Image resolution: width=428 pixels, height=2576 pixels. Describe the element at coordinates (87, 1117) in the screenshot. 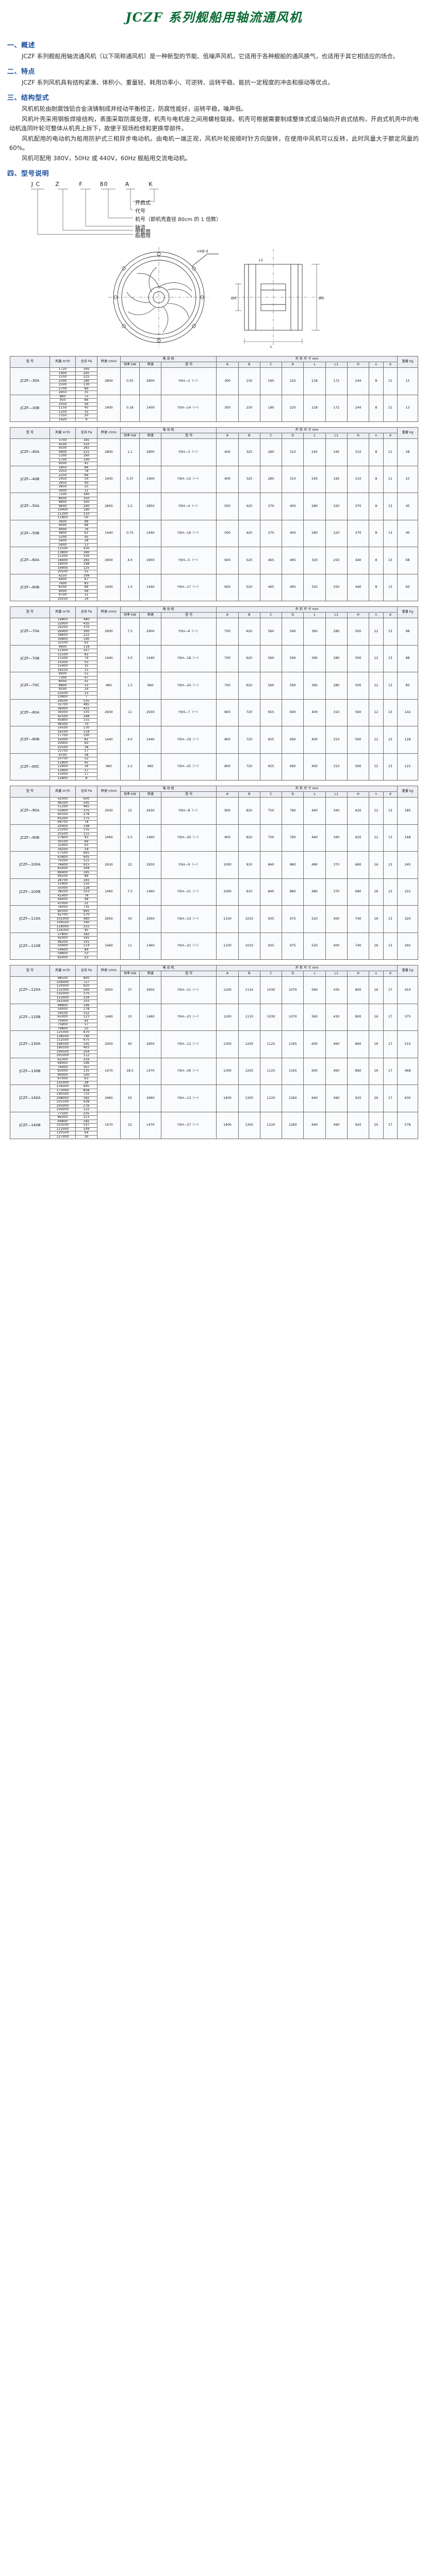

I see `table-cell: 213` at that location.